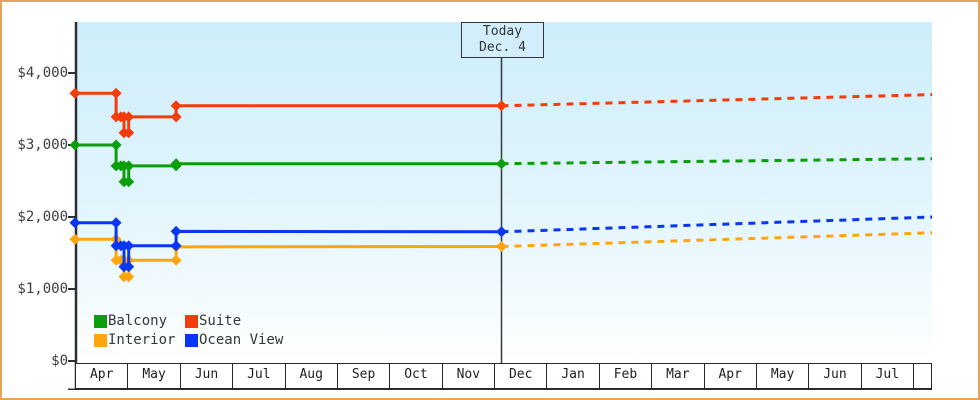 Image resolution: width=980 pixels, height=400 pixels. I want to click on y-axis-label: $2,000, so click(42, 217).